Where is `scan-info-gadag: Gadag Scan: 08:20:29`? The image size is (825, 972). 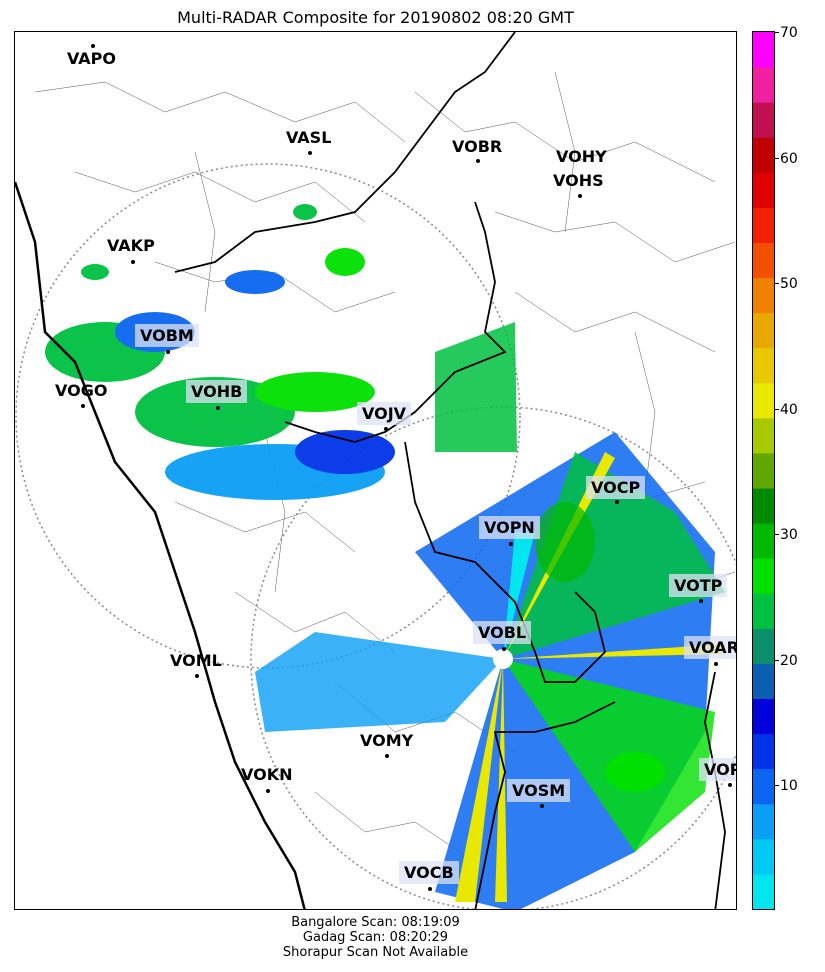 scan-info-gadag: Gadag Scan: 08:20:29 is located at coordinates (375, 937).